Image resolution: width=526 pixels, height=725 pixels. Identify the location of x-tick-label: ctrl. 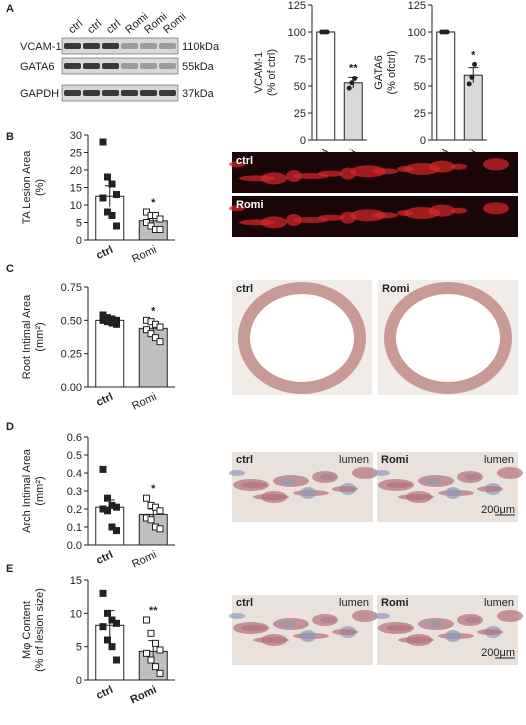
(104, 400).